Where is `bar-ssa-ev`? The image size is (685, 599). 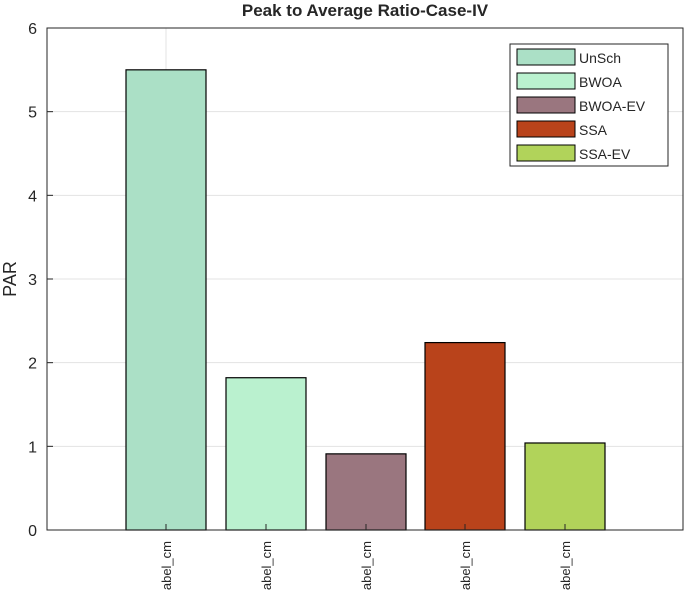 bar-ssa-ev is located at coordinates (565, 486).